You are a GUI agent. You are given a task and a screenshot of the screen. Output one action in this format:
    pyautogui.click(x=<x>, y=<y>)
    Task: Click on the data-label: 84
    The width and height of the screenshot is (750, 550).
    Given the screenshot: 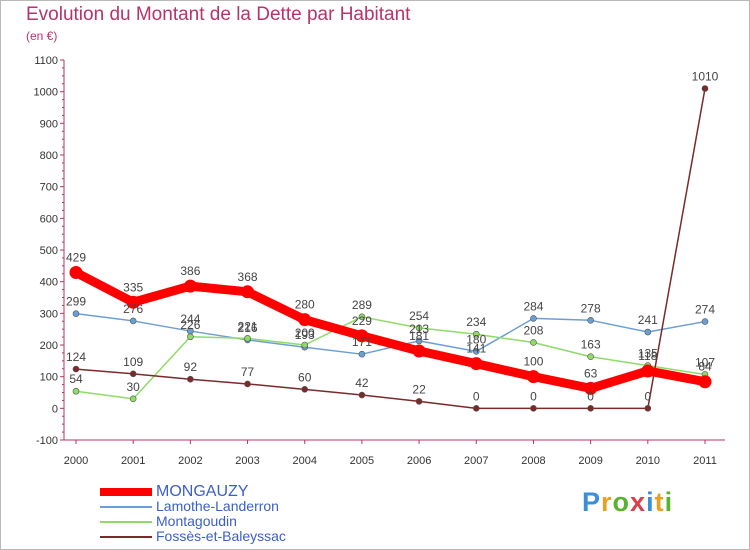 What is the action you would take?
    pyautogui.click(x=705, y=367)
    